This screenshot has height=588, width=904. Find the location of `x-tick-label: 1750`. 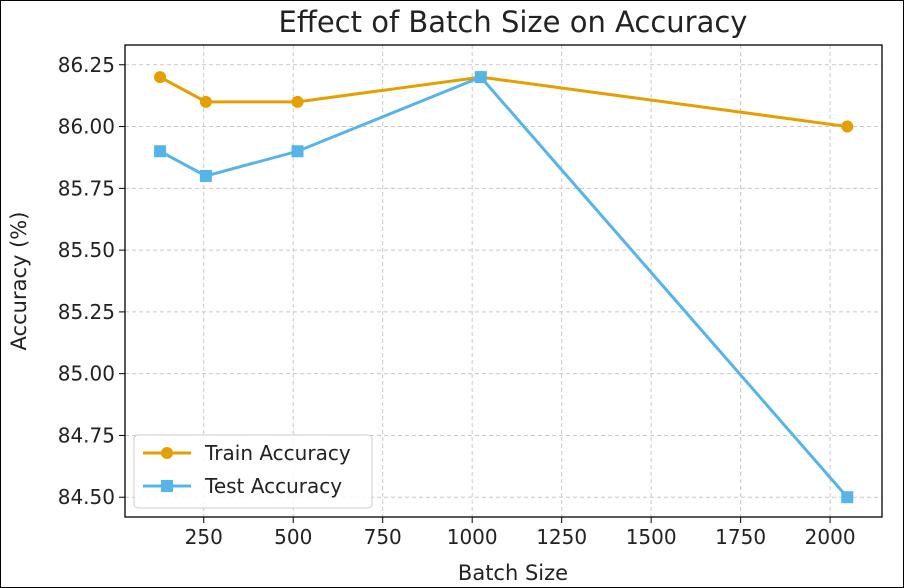

x-tick-label: 1750 is located at coordinates (740, 537).